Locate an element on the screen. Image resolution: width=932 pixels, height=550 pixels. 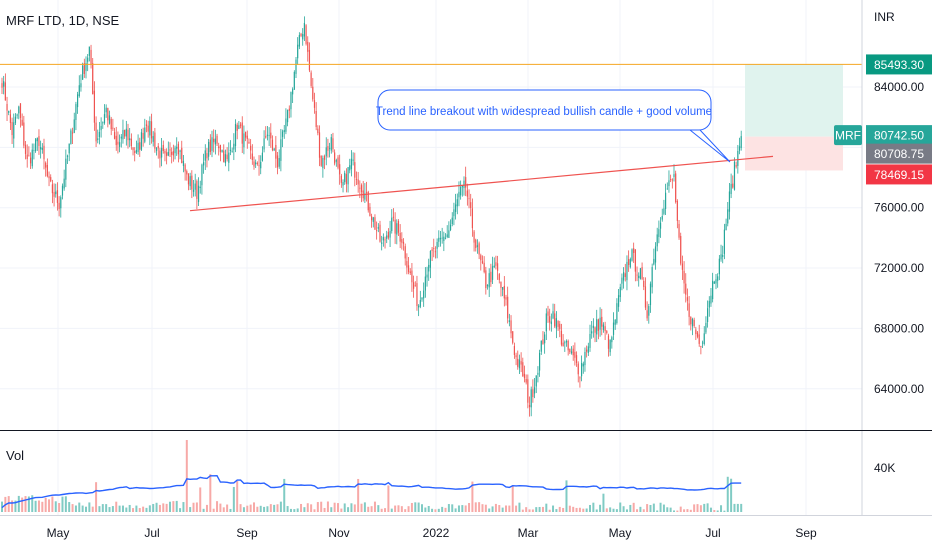
time-tick-label: Jul is located at coordinates (151, 533).